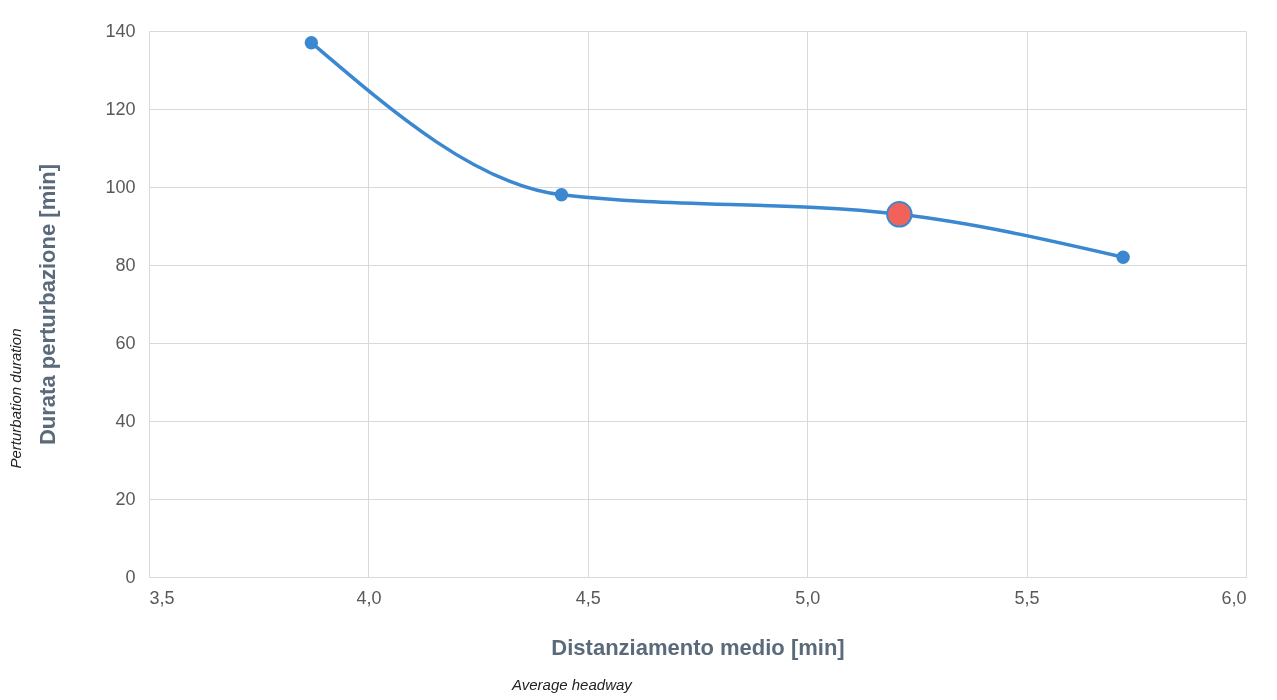 Image resolution: width=1277 pixels, height=700 pixels. Describe the element at coordinates (125, 498) in the screenshot. I see `y-tick-label: 20` at that location.